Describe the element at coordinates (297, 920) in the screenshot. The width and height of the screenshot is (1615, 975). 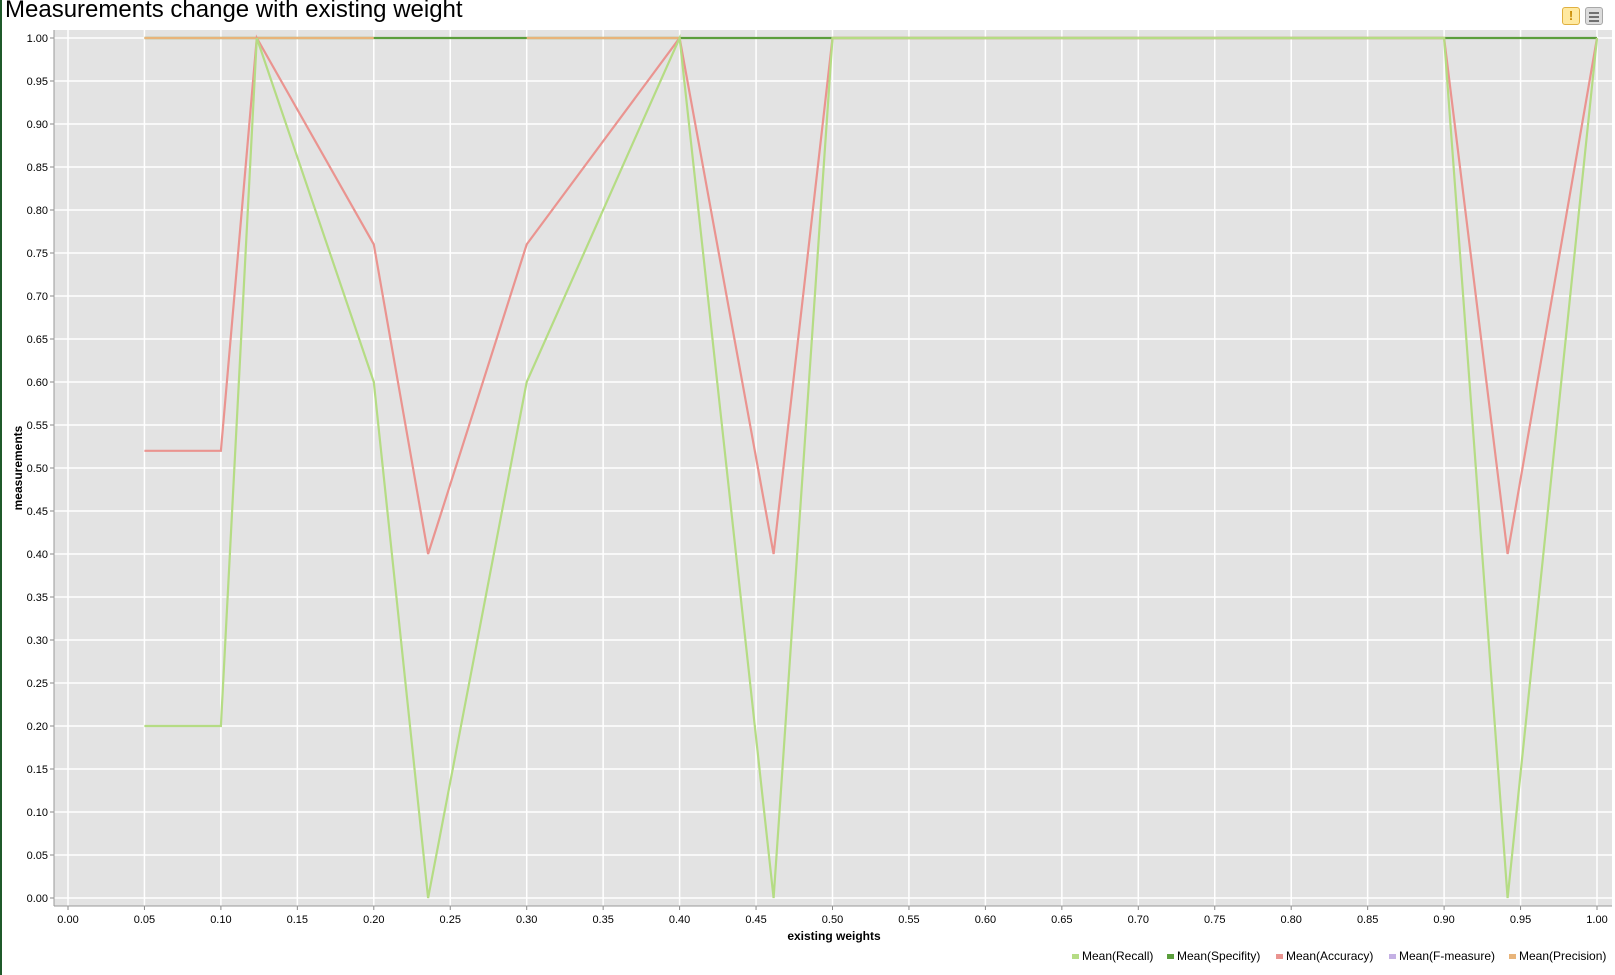
I see `x-tick-label: 0.15` at that location.